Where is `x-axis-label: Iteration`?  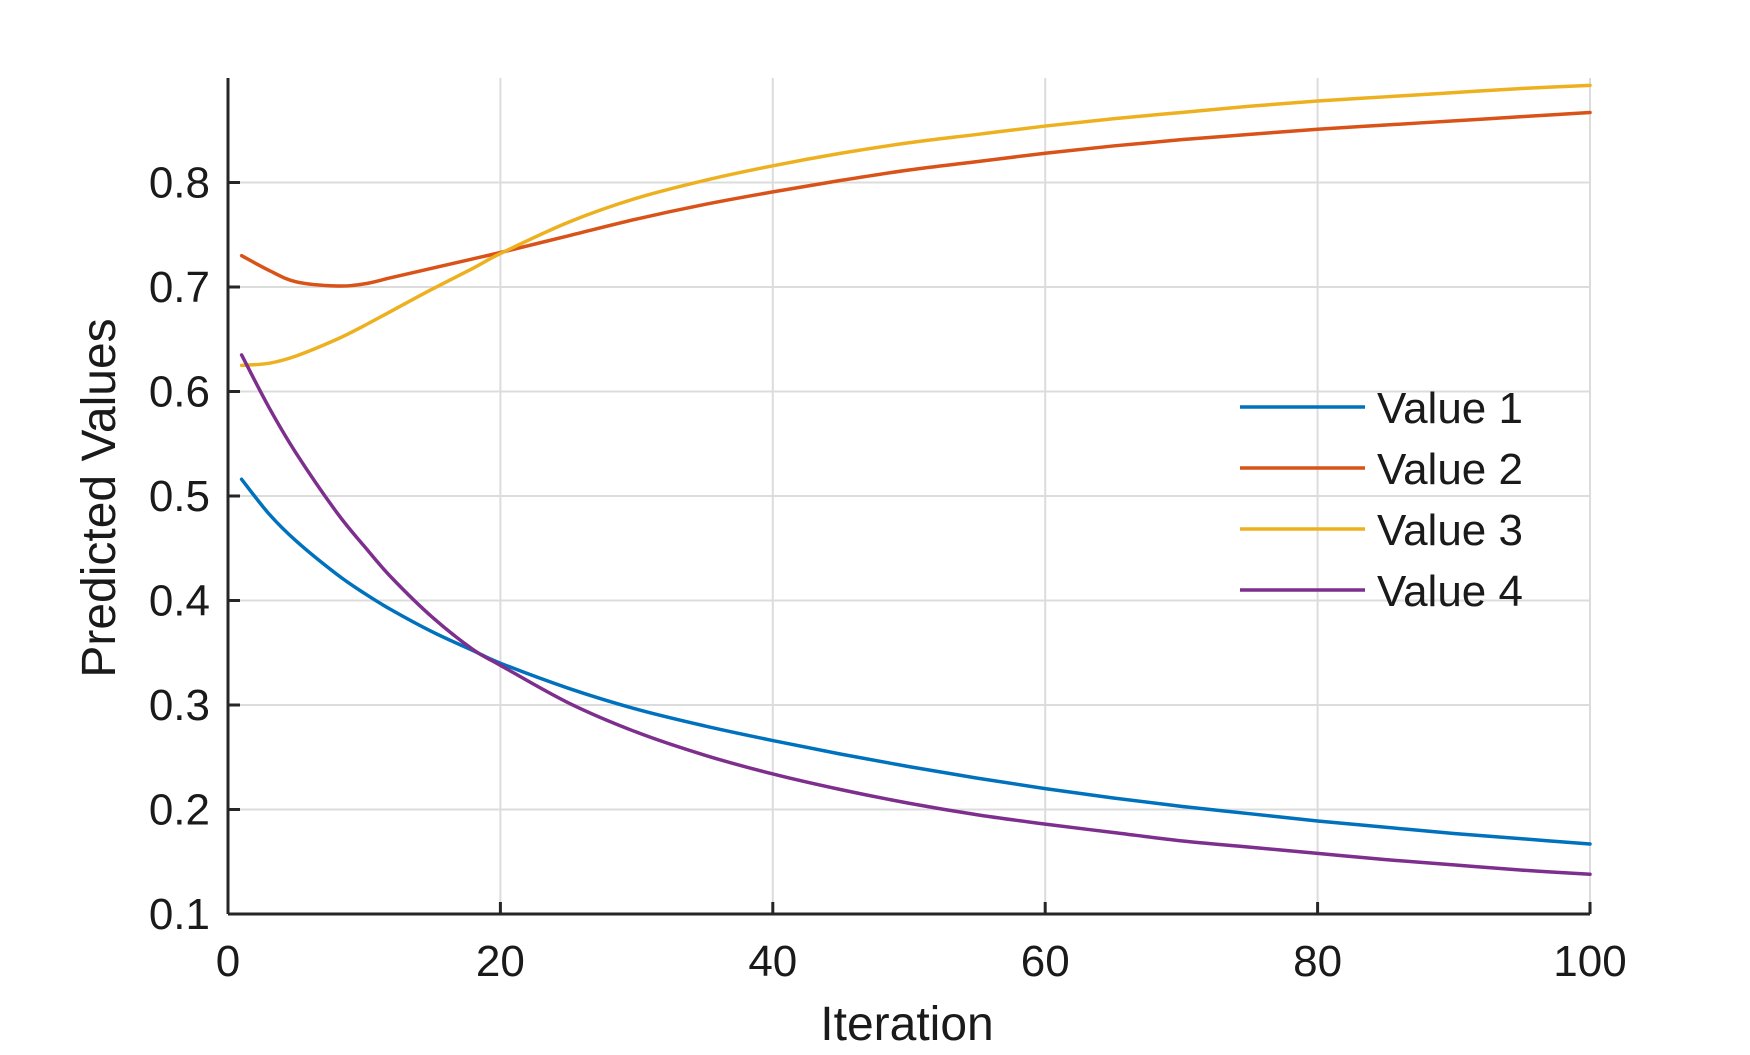
x-axis-label: Iteration is located at coordinates (906, 1024).